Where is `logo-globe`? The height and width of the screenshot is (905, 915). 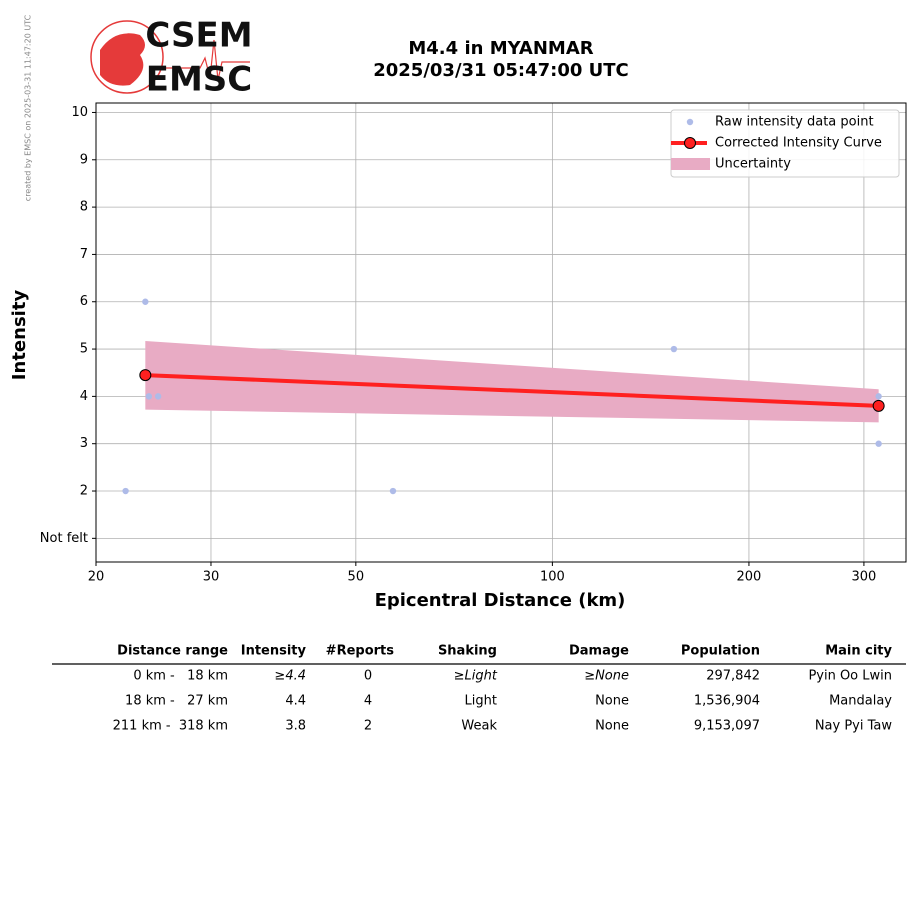 logo-globe is located at coordinates (127, 57).